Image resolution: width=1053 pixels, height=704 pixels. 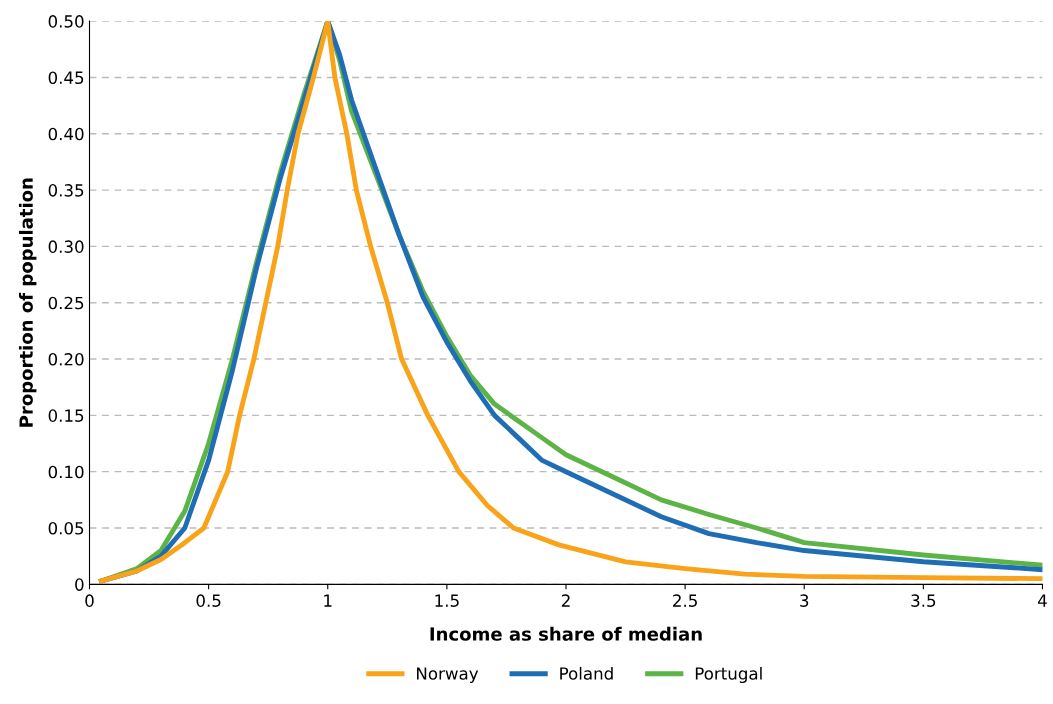 I want to click on legend-label: Portugal, so click(x=728, y=675).